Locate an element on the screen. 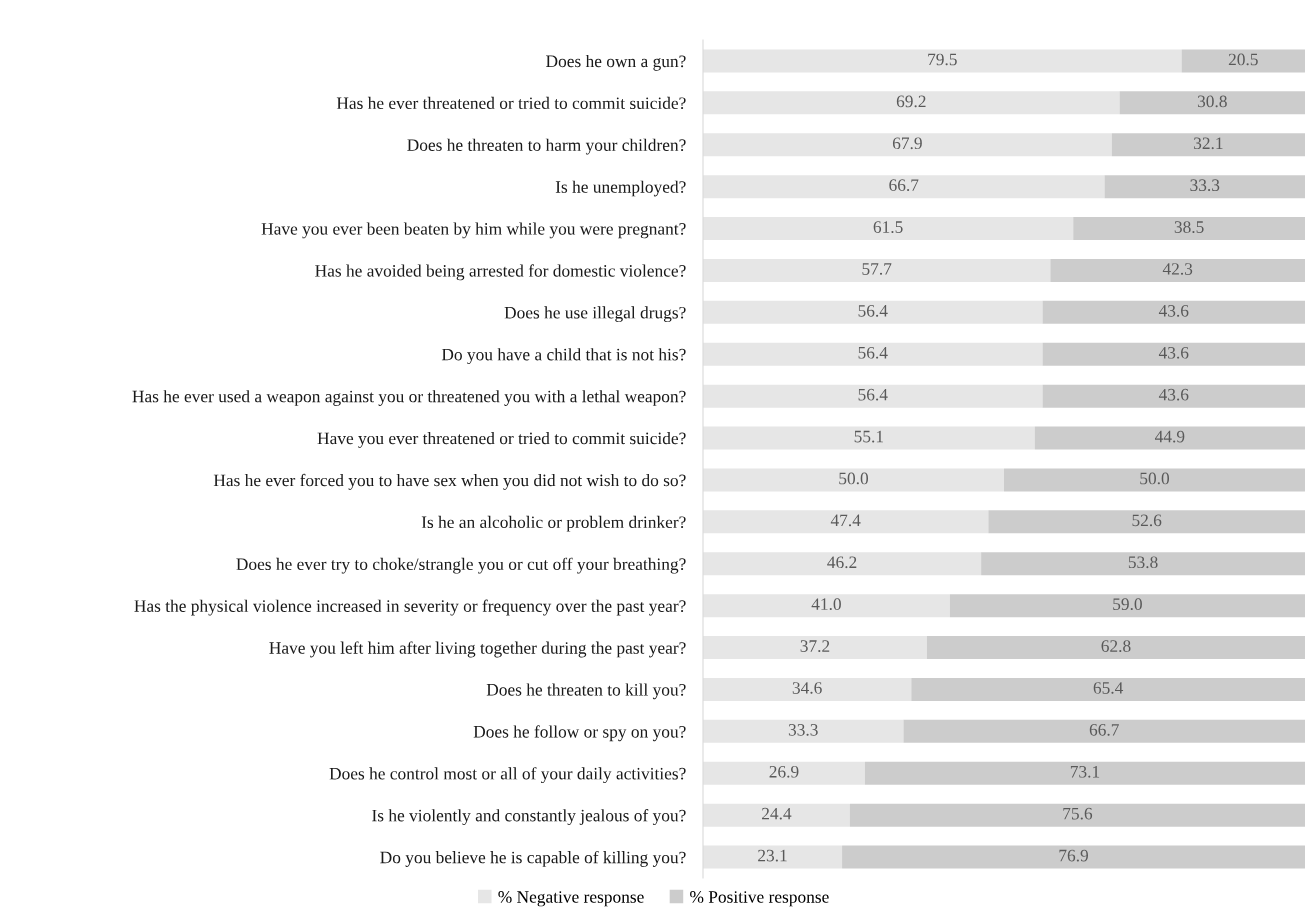 The image size is (1308, 922). data-label: 65.4 is located at coordinates (1108, 688).